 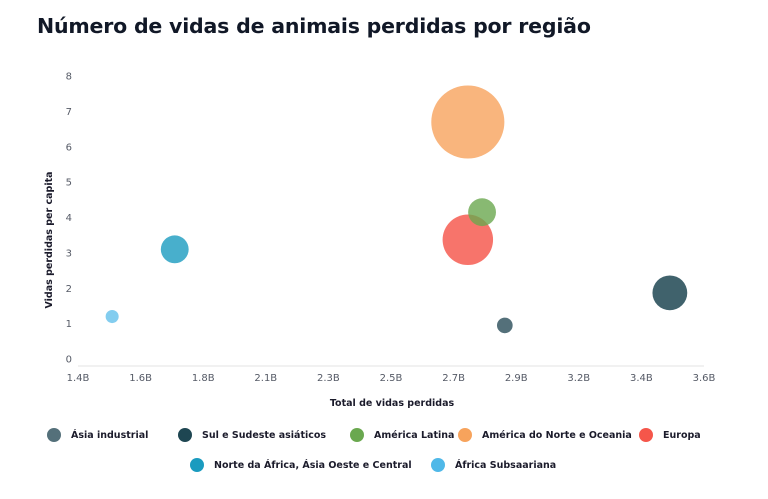 I want to click on x-tick-label: 2.5B, so click(x=391, y=378).